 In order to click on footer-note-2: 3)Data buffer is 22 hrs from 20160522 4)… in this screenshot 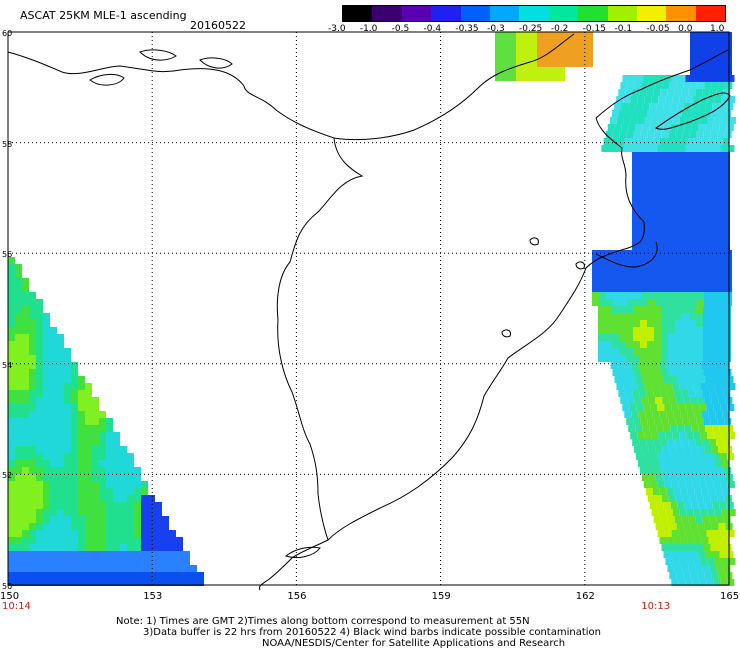, I will do `click(372, 632)`.